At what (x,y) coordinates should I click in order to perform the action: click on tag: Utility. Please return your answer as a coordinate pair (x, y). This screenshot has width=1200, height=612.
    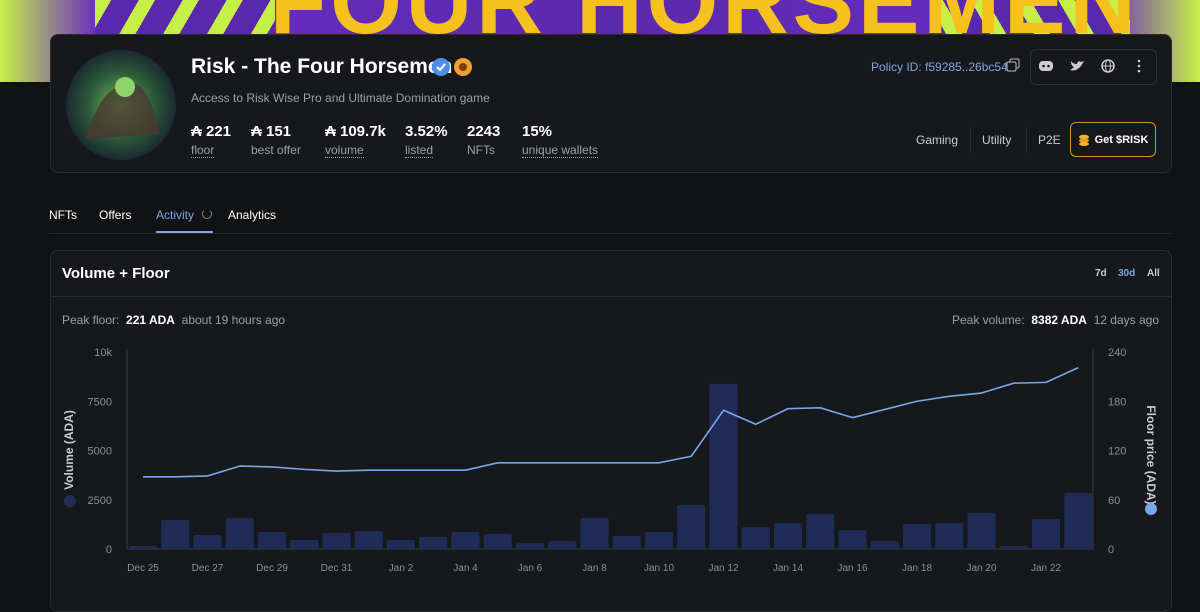
    Looking at the image, I should click on (997, 140).